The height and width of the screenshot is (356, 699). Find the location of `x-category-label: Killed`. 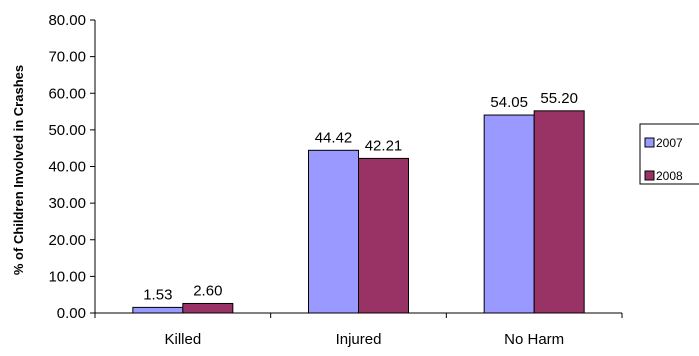

x-category-label: Killed is located at coordinates (182, 339).